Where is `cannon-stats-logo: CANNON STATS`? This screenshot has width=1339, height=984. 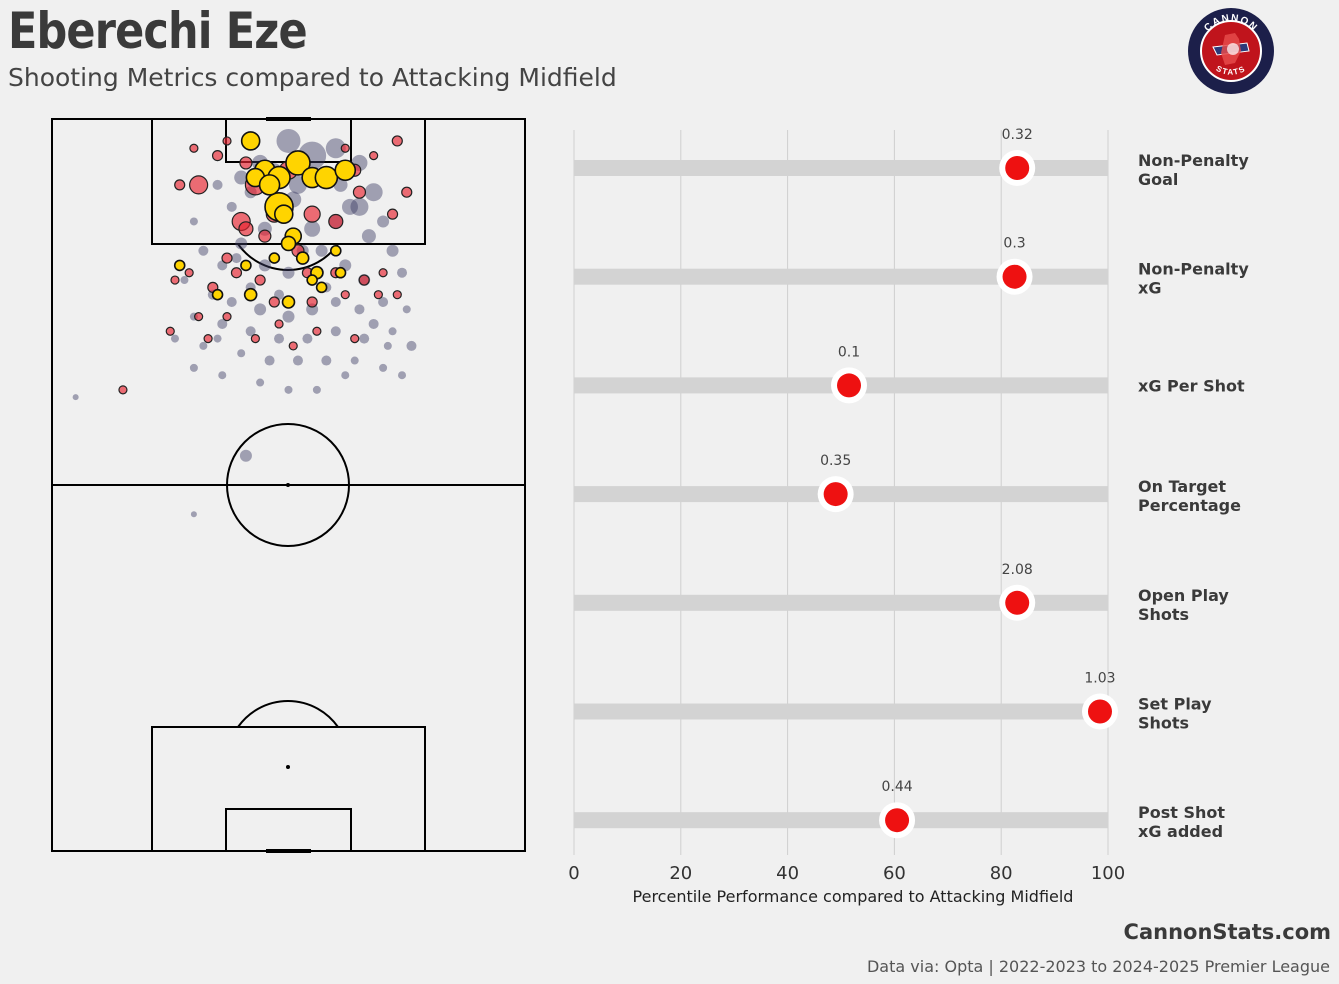
cannon-stats-logo: CANNON STATS is located at coordinates (1231, 51).